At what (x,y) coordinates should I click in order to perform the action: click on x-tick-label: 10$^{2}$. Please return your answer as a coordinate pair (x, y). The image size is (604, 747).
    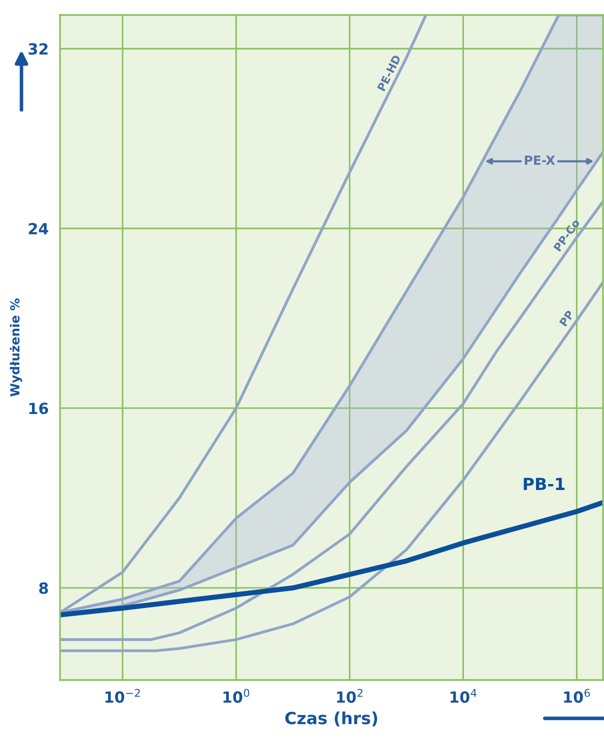
    Looking at the image, I should click on (349, 695).